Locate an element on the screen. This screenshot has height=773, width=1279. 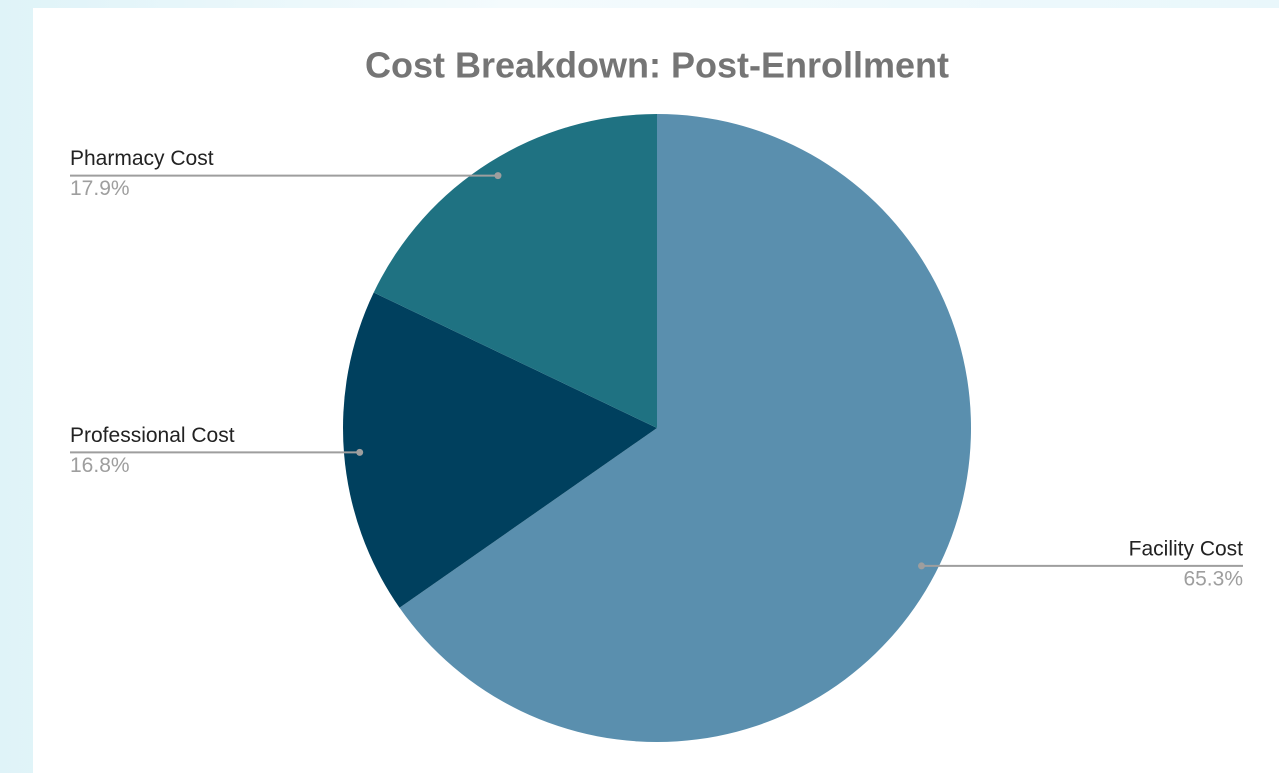
slice-label: Facility Cost is located at coordinates (1186, 548).